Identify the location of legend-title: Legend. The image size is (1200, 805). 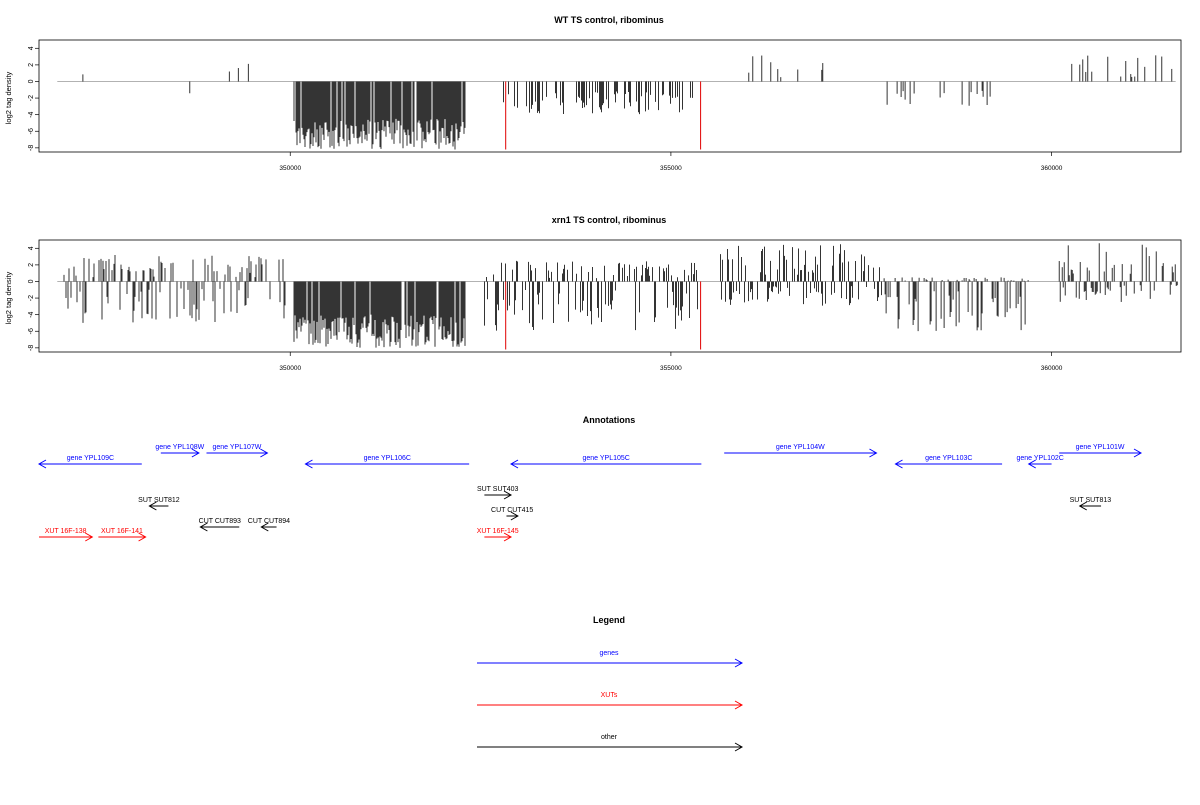
(609, 620).